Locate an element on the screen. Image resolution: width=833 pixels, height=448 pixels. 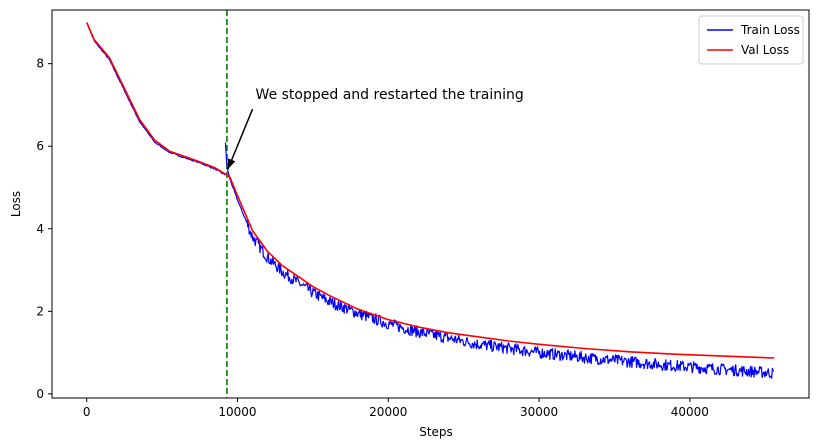
y-tick-label: 4 is located at coordinates (40, 229).